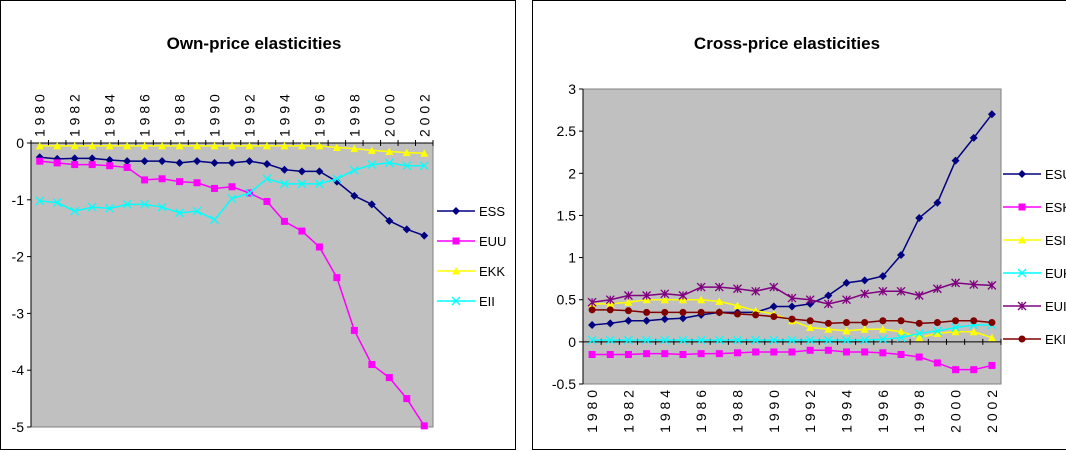 Image resolution: width=1066 pixels, height=451 pixels. Describe the element at coordinates (40, 115) in the screenshot. I see `x-tick-label: 1 9 8 0` at that location.